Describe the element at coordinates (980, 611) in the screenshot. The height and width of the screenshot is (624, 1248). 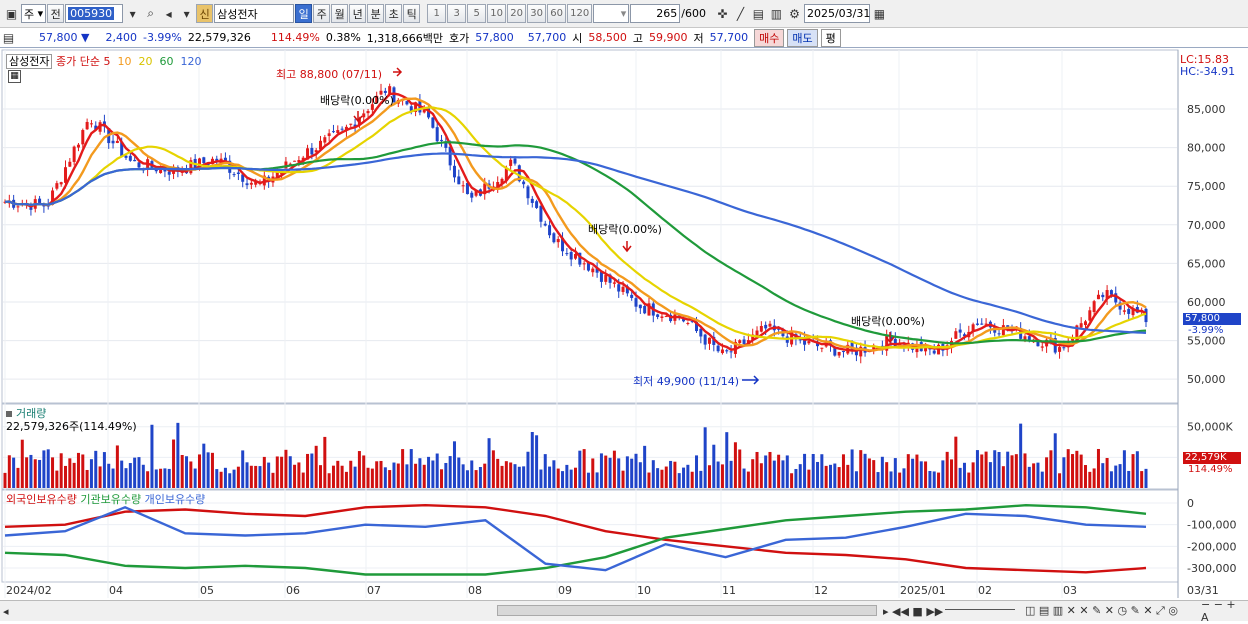
I see `zoom-slider` at that location.